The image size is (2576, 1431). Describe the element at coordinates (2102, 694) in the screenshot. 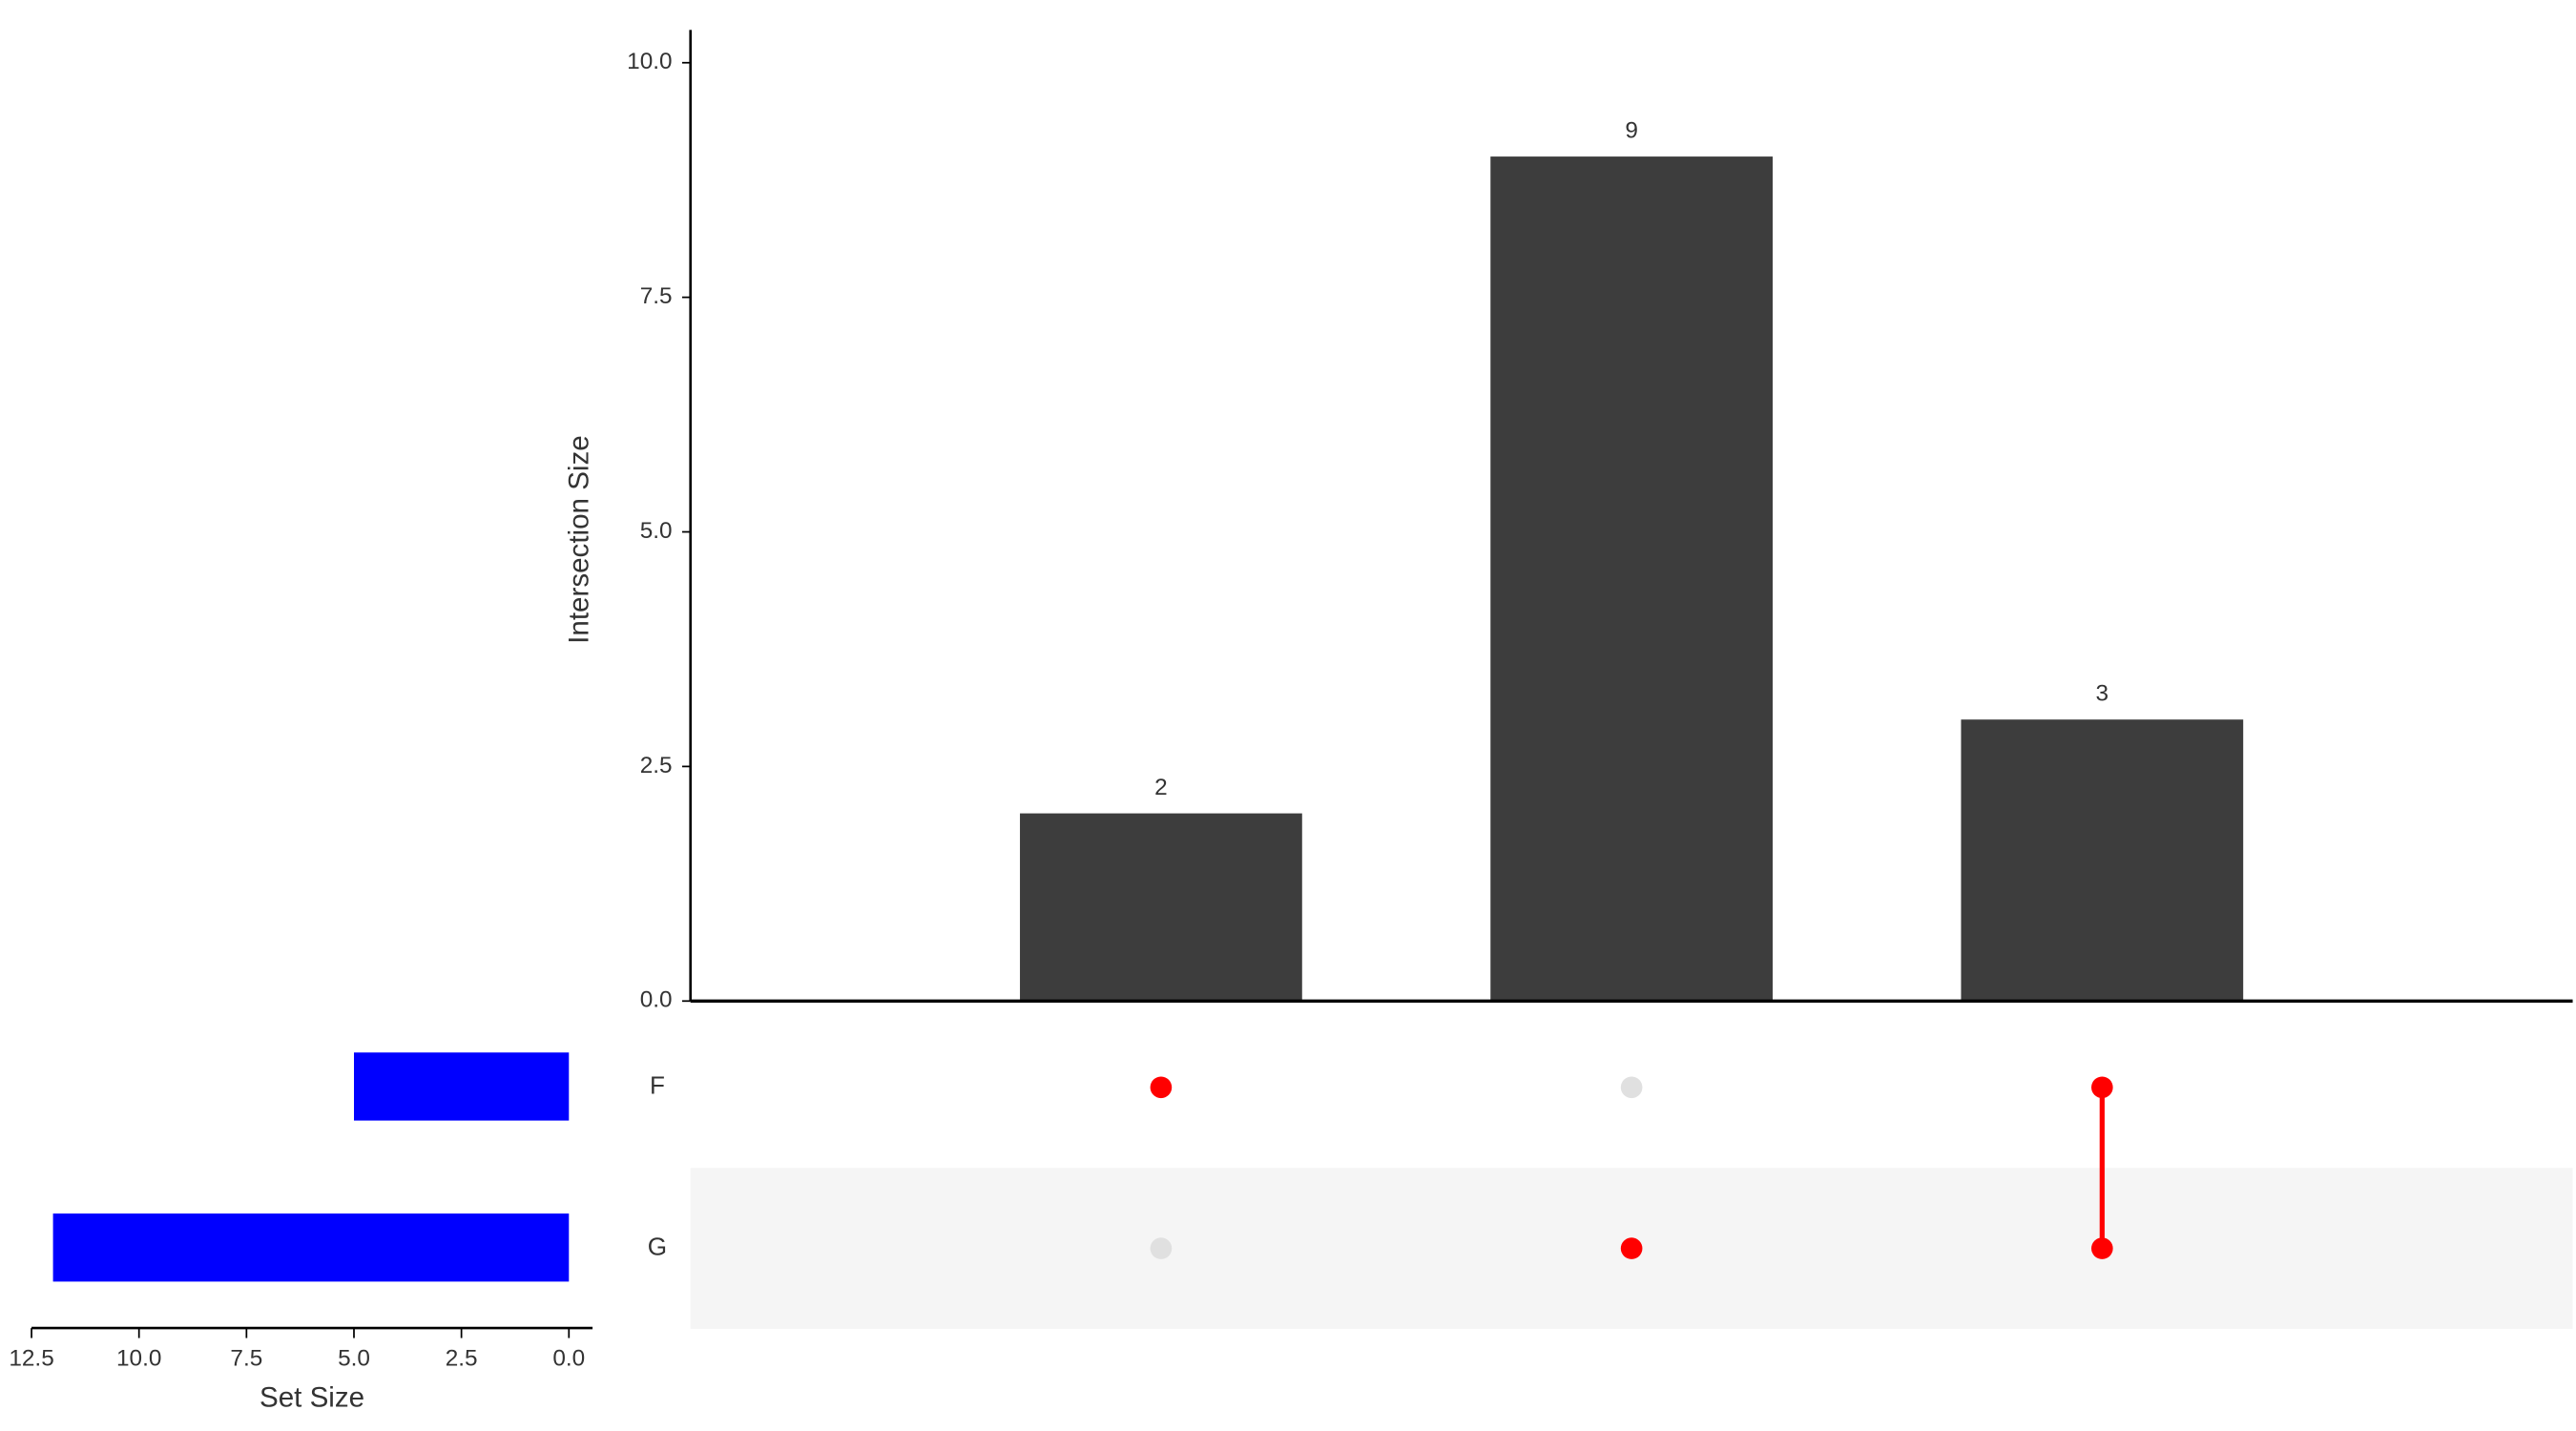

I see `bar-label: 3` at that location.